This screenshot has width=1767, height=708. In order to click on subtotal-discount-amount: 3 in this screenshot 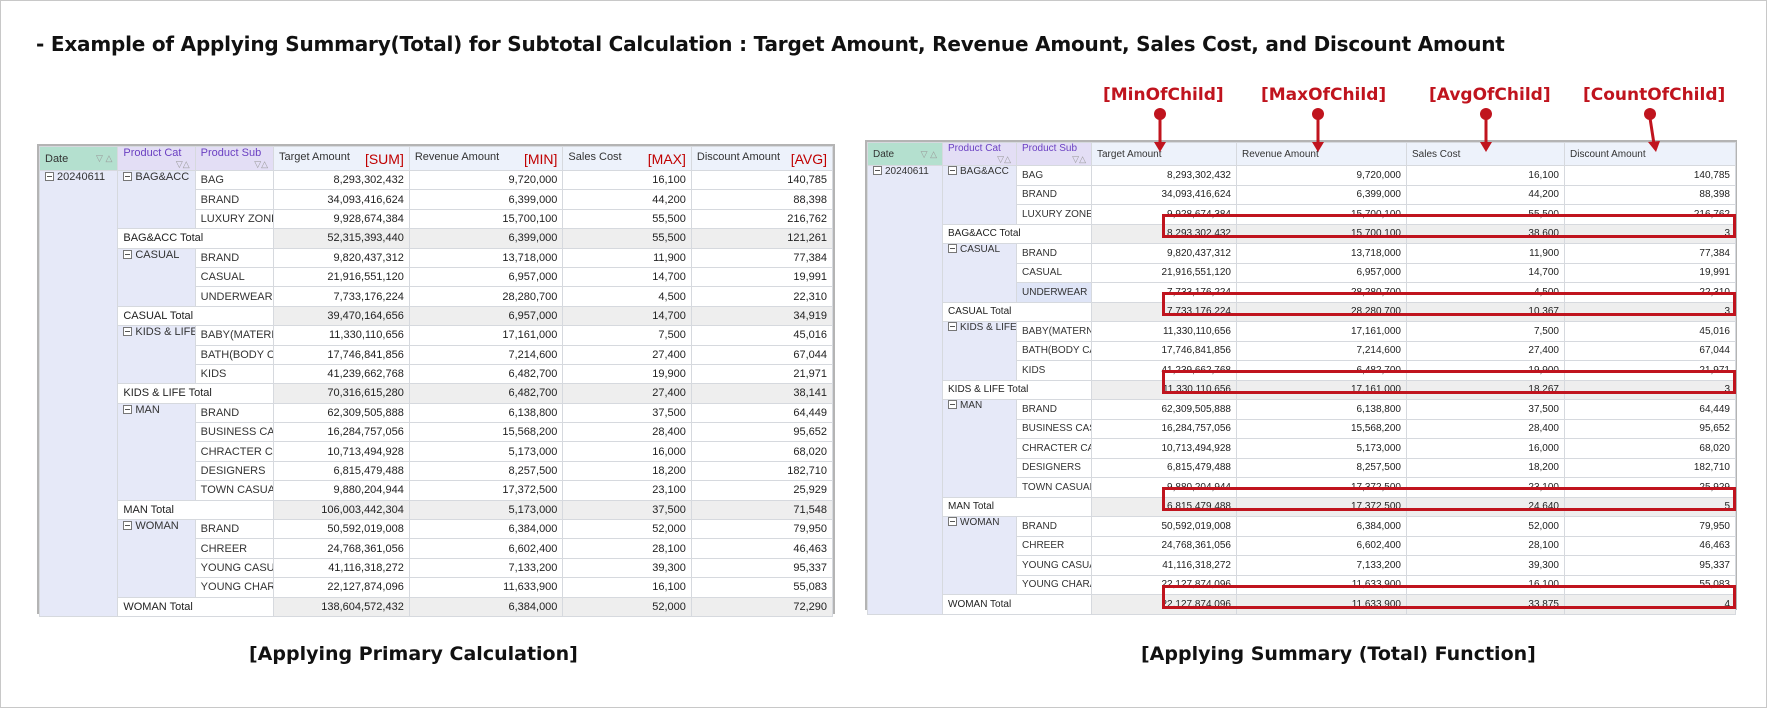, I will do `click(1650, 389)`.